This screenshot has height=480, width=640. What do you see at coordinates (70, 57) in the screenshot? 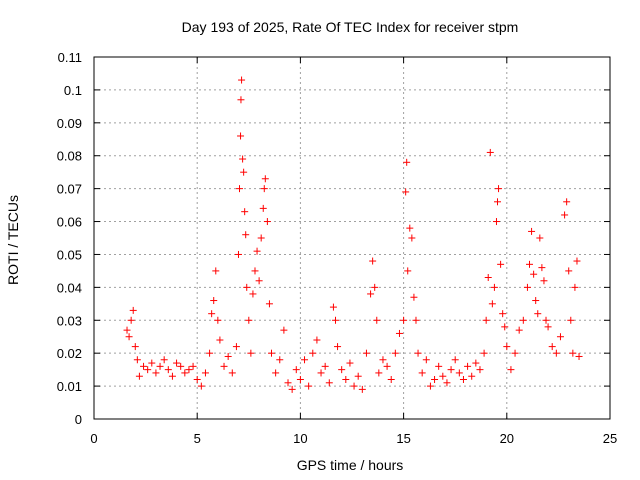
I see `y-tick-label: 0.11` at bounding box center [70, 57].